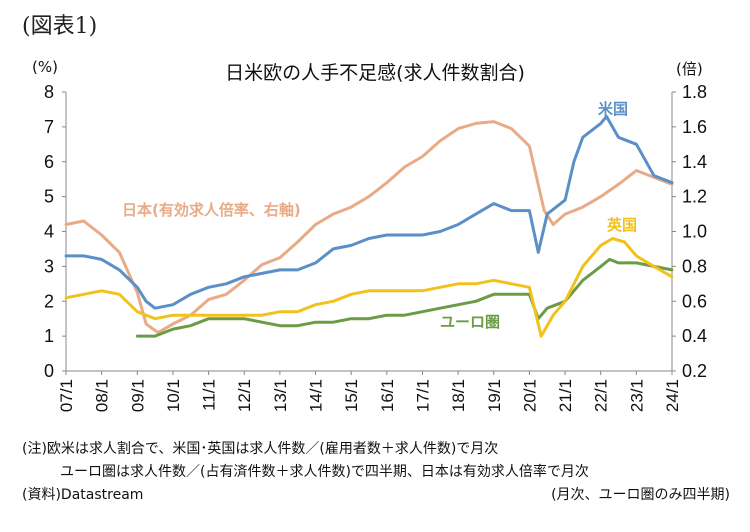 This screenshot has width=750, height=532. I want to click on series-label-us: 米国, so click(613, 109).